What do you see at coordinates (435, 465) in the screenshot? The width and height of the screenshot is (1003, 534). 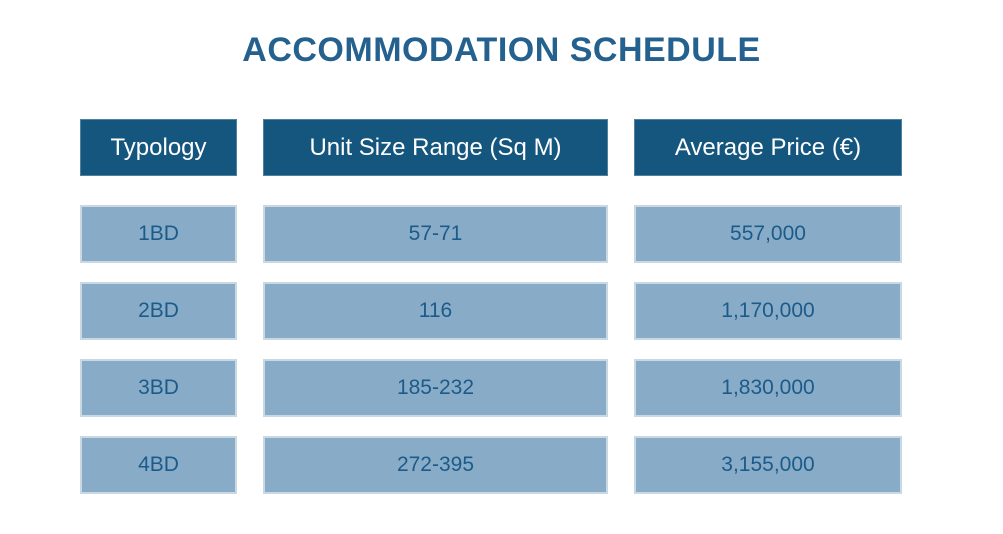 I see `cell-unit-size-range: 272-395` at bounding box center [435, 465].